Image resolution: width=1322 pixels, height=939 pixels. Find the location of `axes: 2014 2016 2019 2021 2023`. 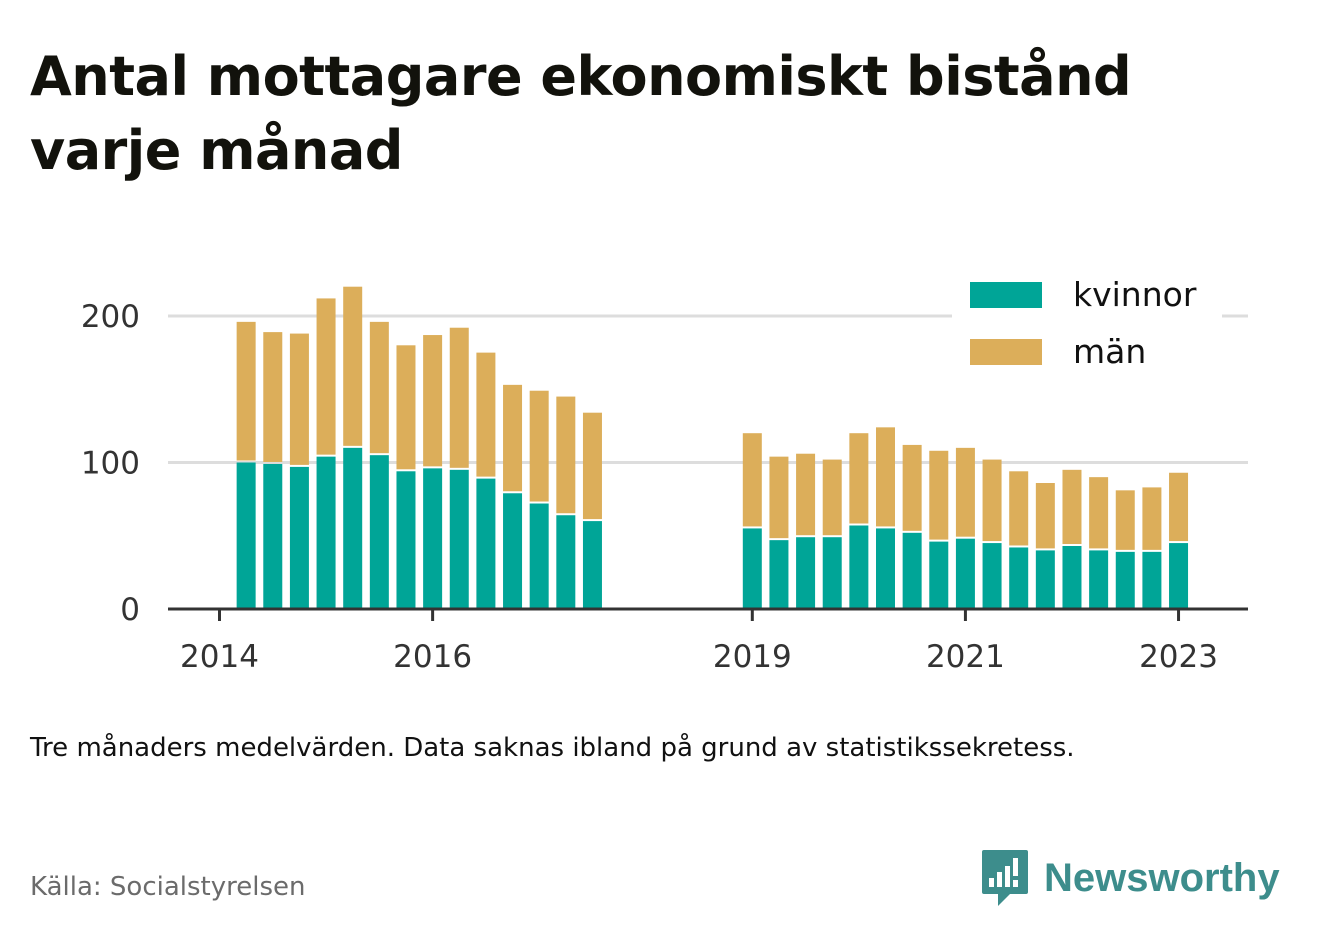

axes: 2014 2016 2019 2021 2023 is located at coordinates (708, 641).